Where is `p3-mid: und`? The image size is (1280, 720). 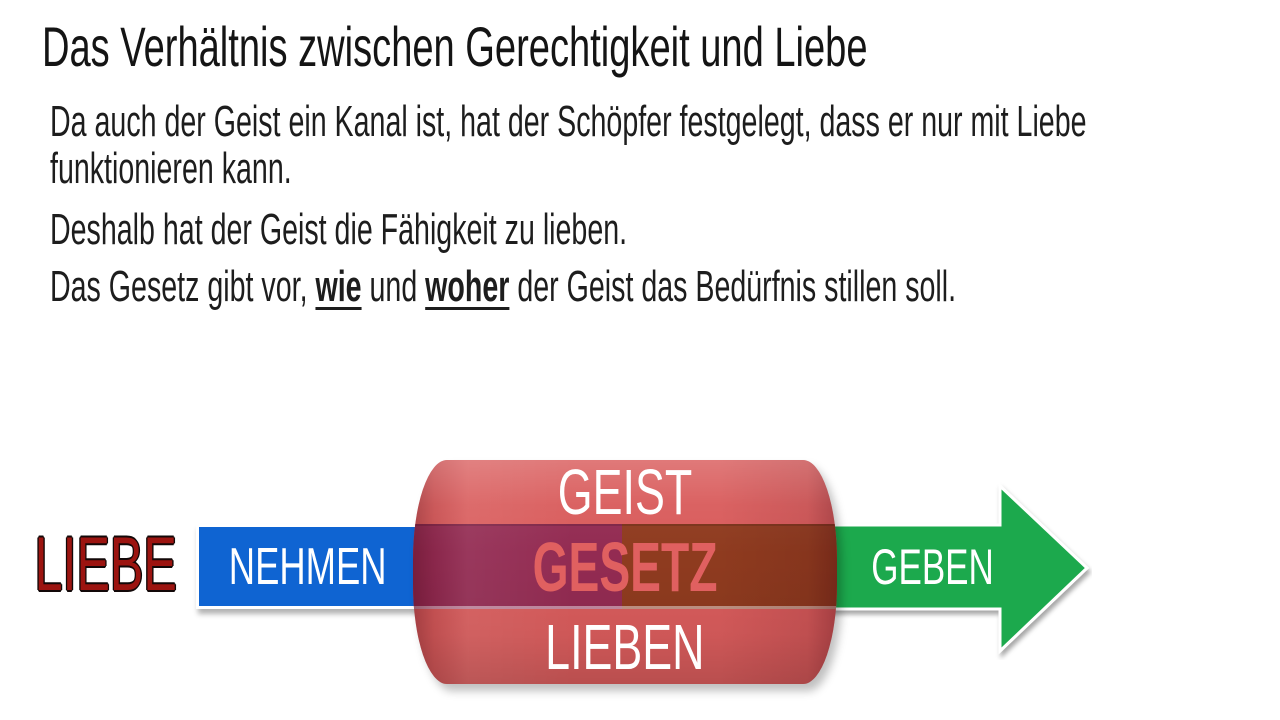
p3-mid: und is located at coordinates (393, 286).